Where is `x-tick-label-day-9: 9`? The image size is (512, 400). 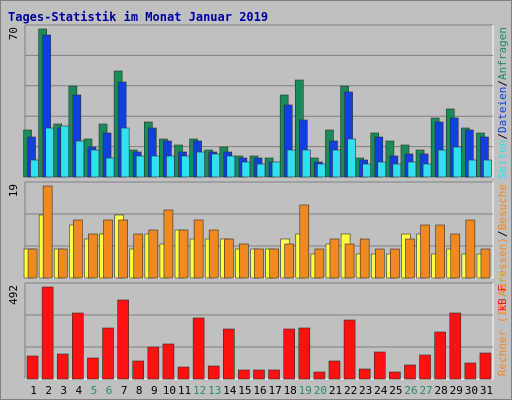 x-tick-label-day-9: 9 is located at coordinates (154, 390).